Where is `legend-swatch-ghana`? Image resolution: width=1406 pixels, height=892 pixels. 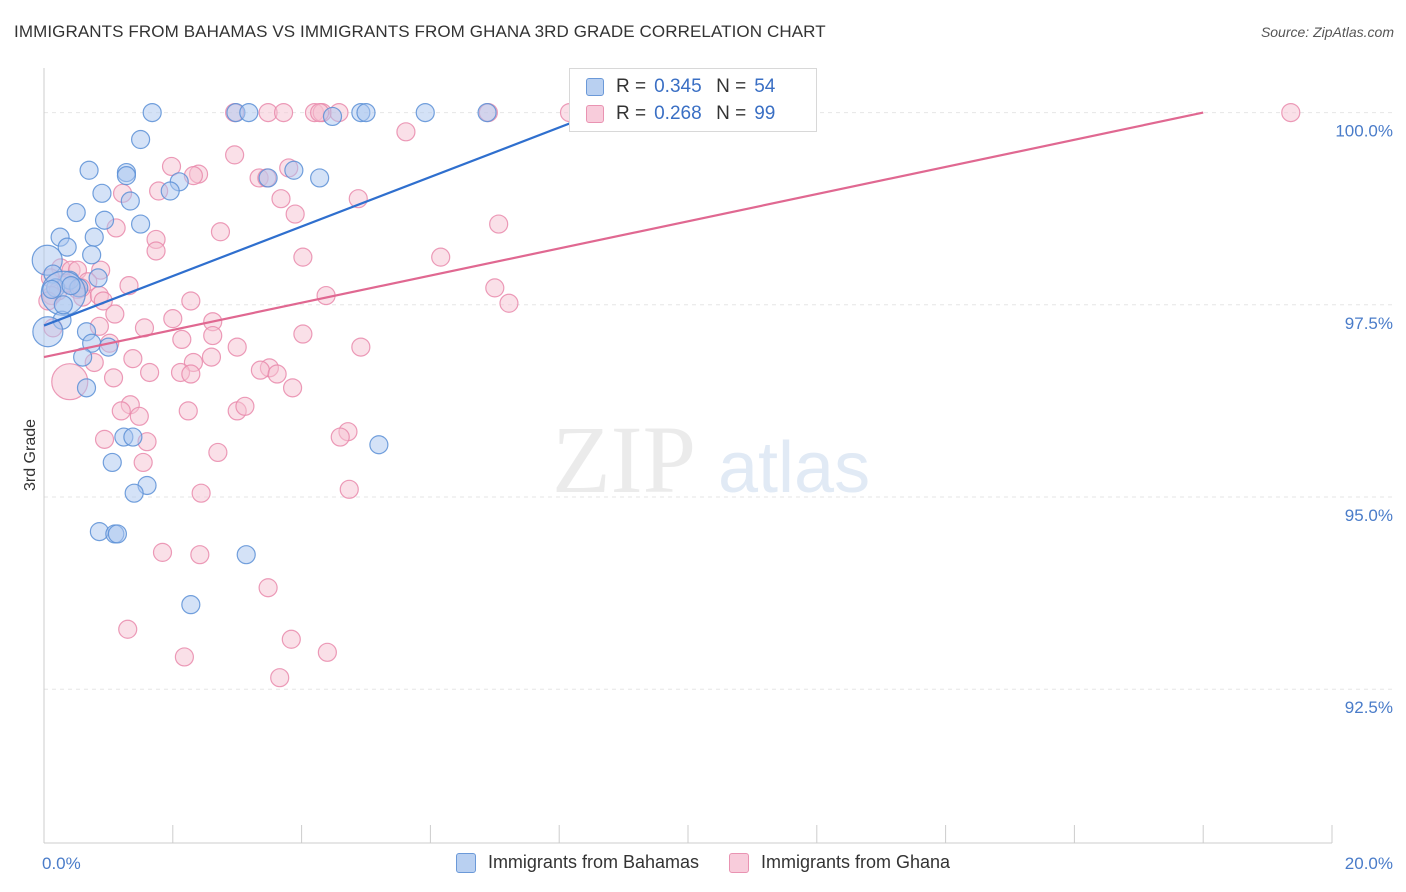
legend-swatch-ghana is located at coordinates (739, 862).